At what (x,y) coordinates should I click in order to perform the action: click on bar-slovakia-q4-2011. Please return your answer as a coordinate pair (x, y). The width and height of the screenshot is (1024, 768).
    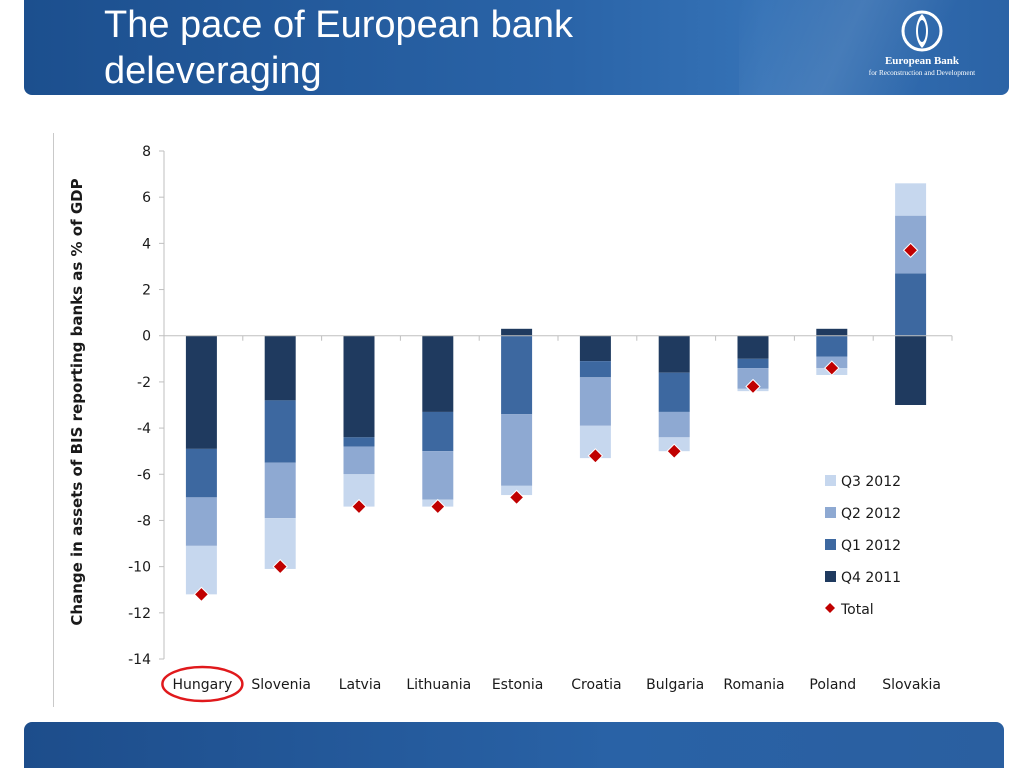
    Looking at the image, I should click on (911, 370).